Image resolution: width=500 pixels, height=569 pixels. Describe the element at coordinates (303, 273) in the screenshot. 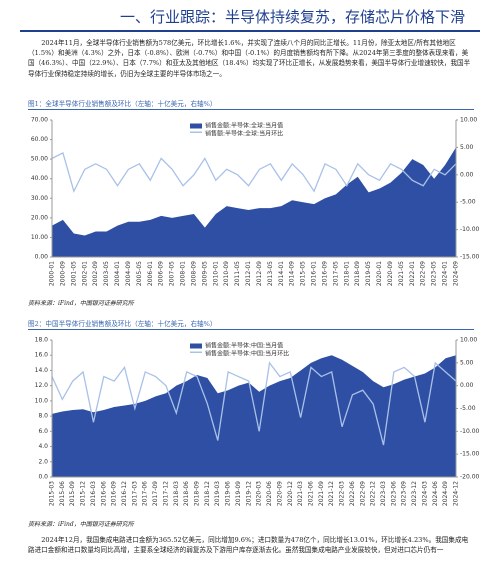

I see `x-tick-label: 2015-05` at that location.